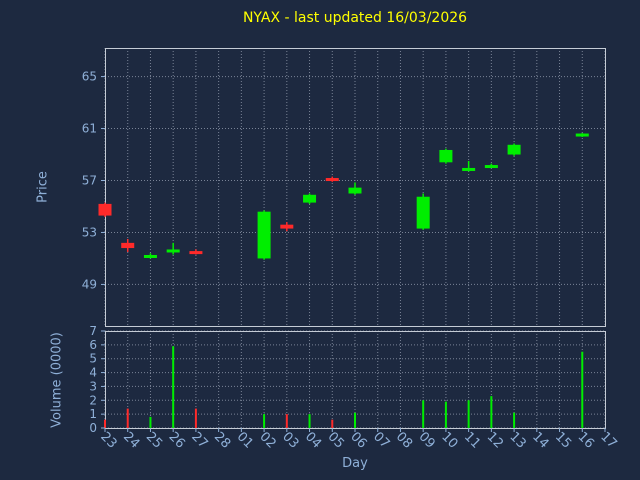  I want to click on x-tick-label: 26, so click(177, 440).